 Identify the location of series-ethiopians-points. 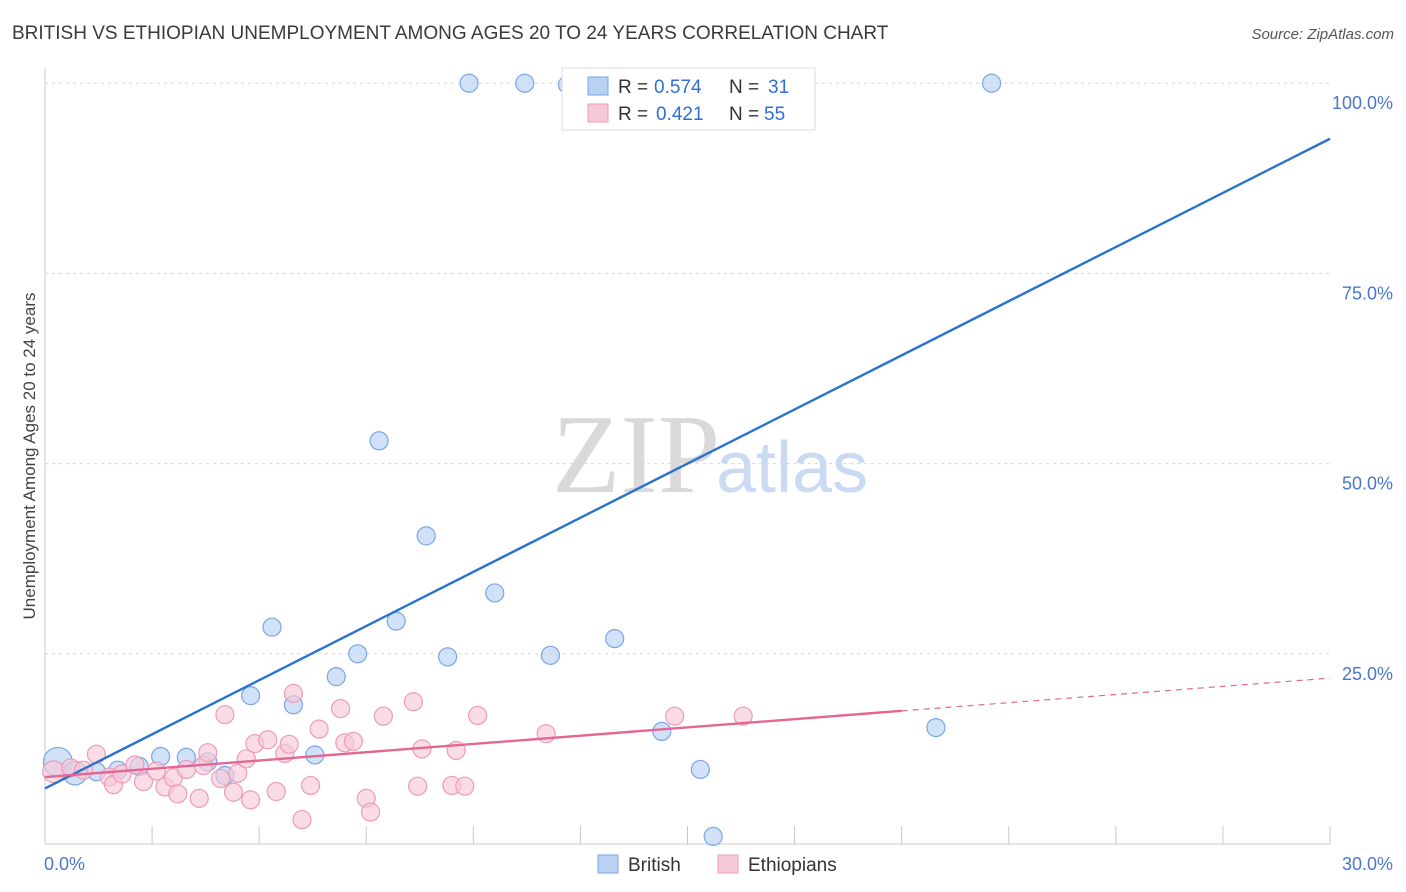
(397, 756).